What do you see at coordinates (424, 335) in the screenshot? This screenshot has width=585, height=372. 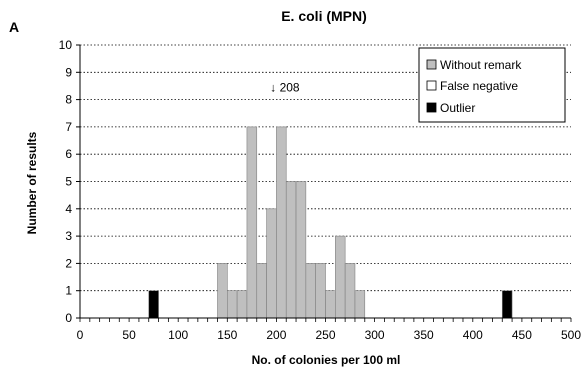 I see `x-tick-label-350: 350` at bounding box center [424, 335].